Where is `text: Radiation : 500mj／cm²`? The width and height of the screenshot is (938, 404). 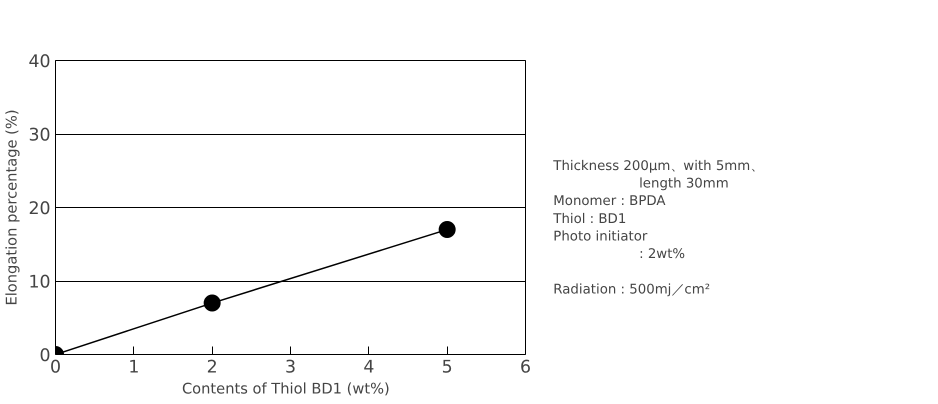
text: Radiation : 500mj／cm² is located at coordinates (631, 290).